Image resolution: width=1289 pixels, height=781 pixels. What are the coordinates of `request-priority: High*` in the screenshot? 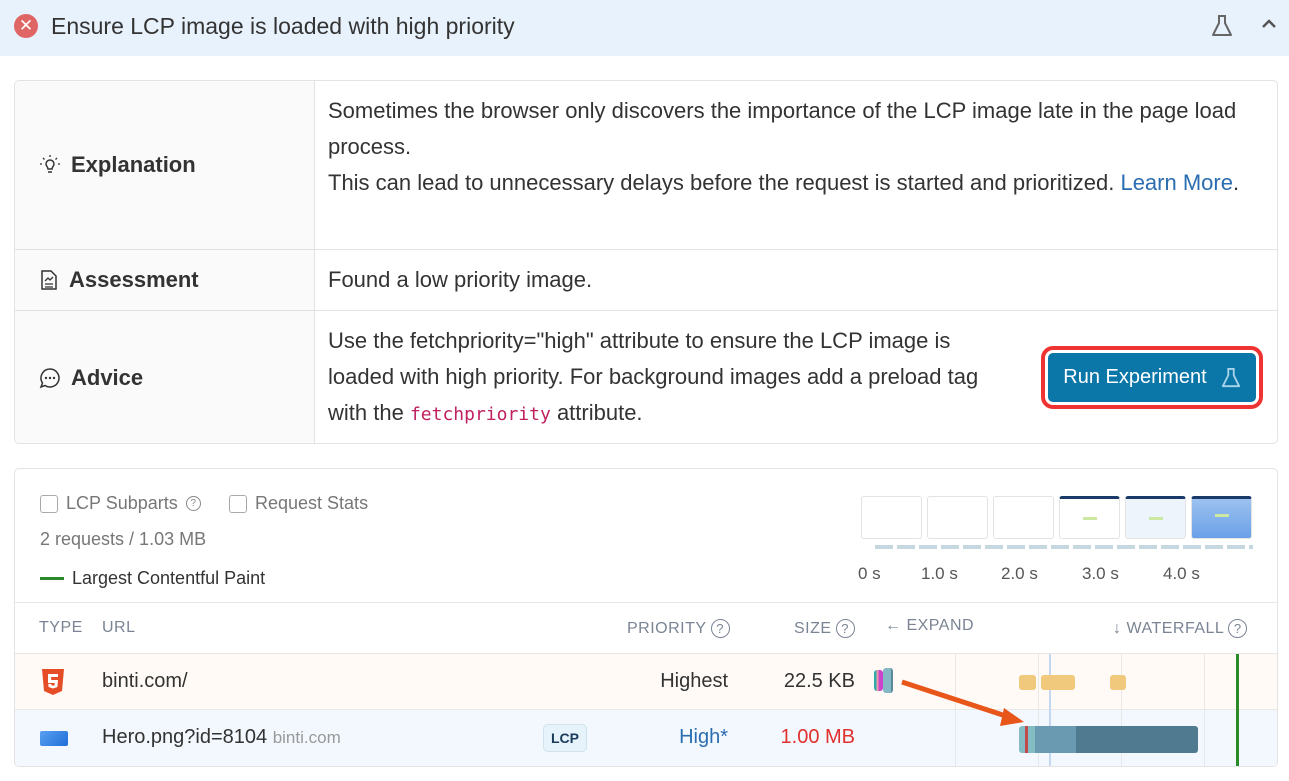 It's located at (703, 737).